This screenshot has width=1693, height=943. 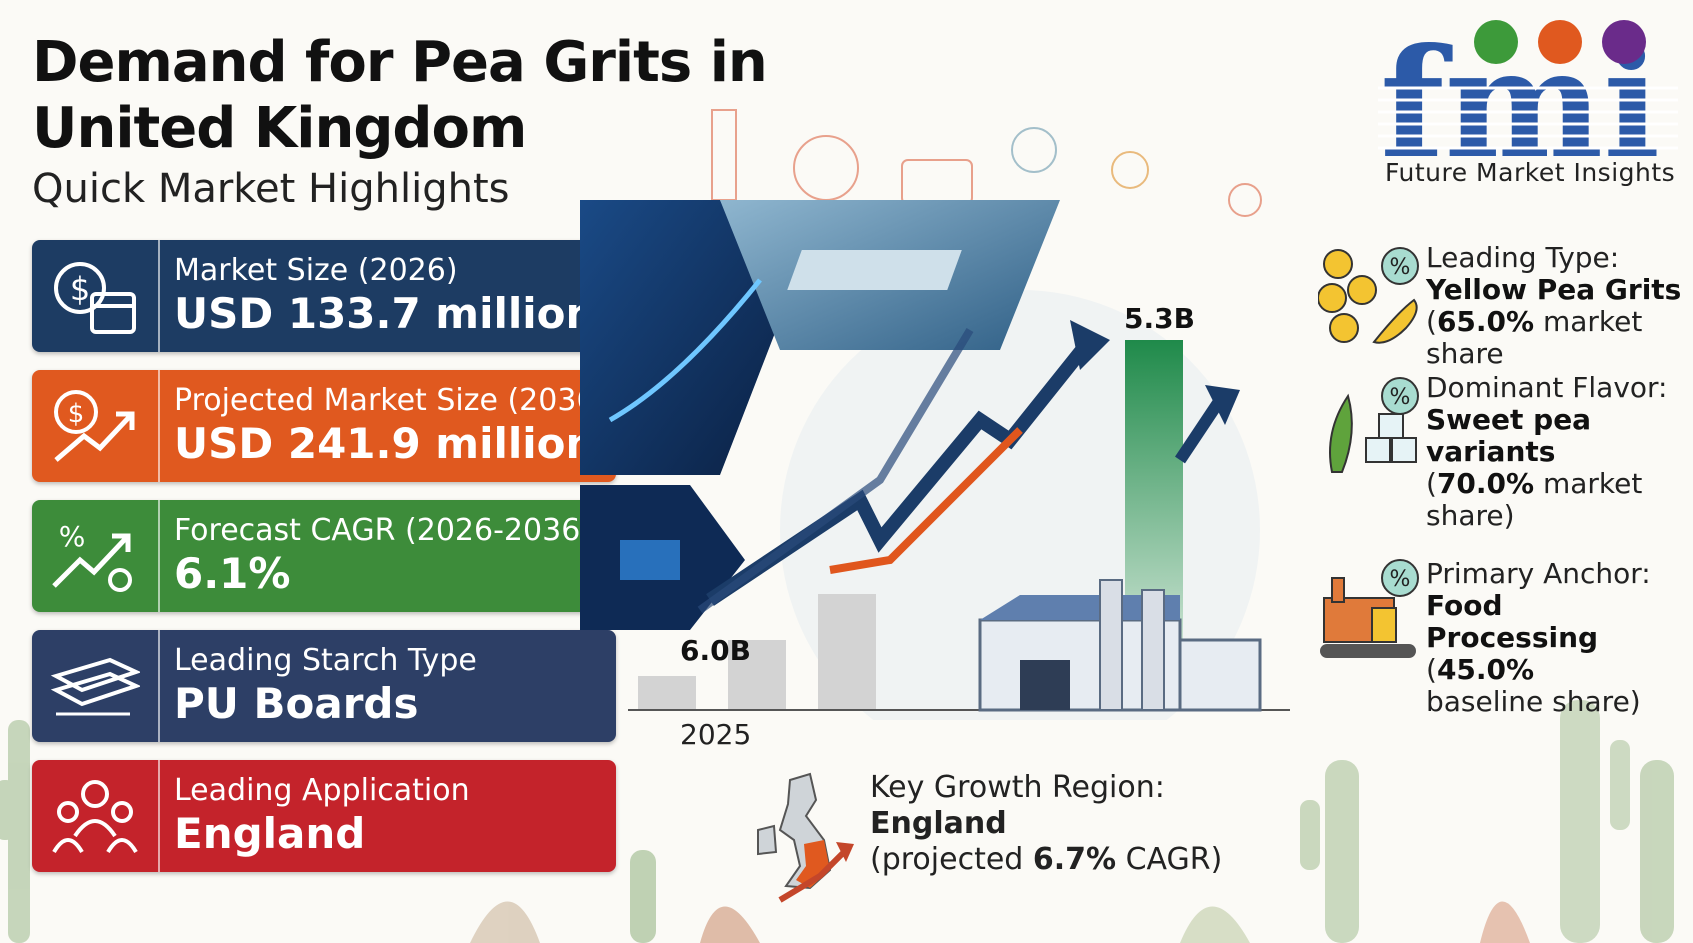 What do you see at coordinates (279, 128) in the screenshot?
I see `page-title-line2: United Kingdom` at bounding box center [279, 128].